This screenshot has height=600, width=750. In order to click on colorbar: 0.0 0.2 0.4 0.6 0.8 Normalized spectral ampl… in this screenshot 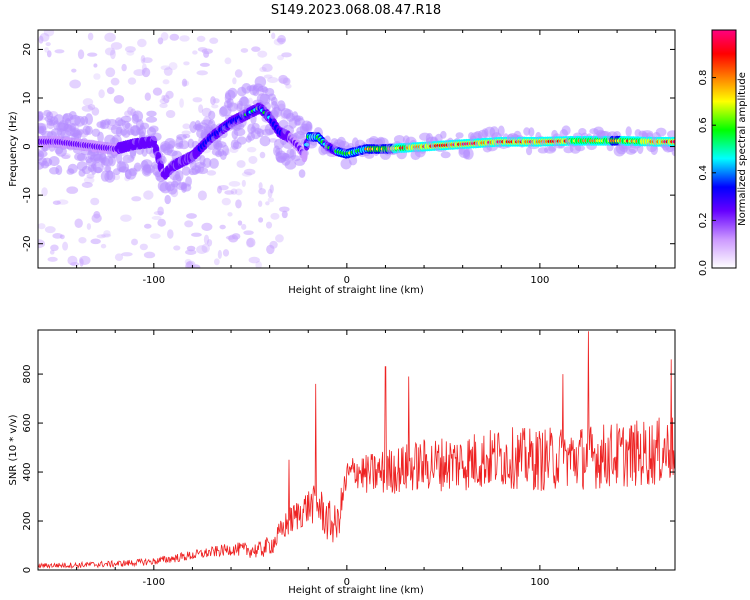, I will do `click(723, 152)`.